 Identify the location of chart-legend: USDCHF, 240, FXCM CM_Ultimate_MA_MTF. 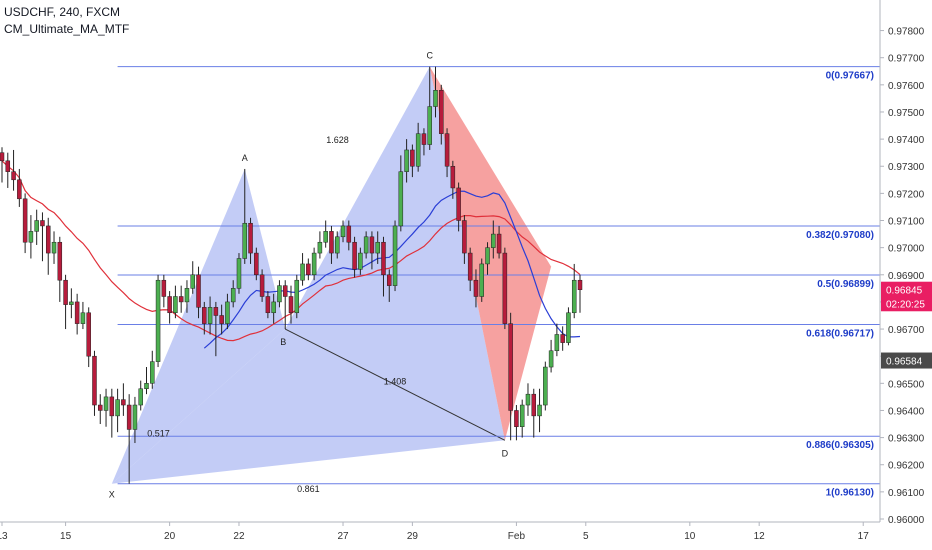
(66, 21).